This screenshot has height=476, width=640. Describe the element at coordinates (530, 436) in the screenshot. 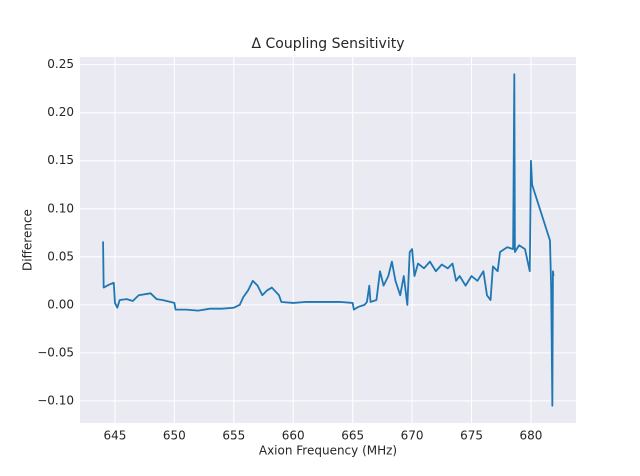

I see `x-tick-label: 680` at that location.